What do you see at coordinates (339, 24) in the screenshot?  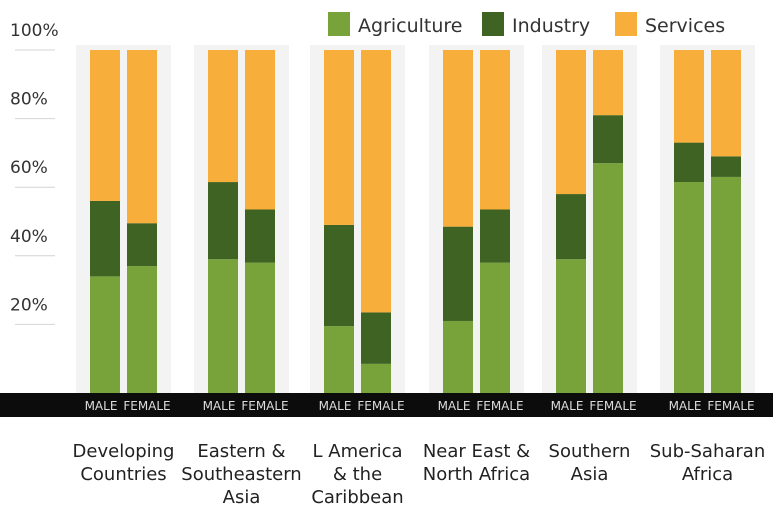 I see `legend-swatch-agriculture` at bounding box center [339, 24].